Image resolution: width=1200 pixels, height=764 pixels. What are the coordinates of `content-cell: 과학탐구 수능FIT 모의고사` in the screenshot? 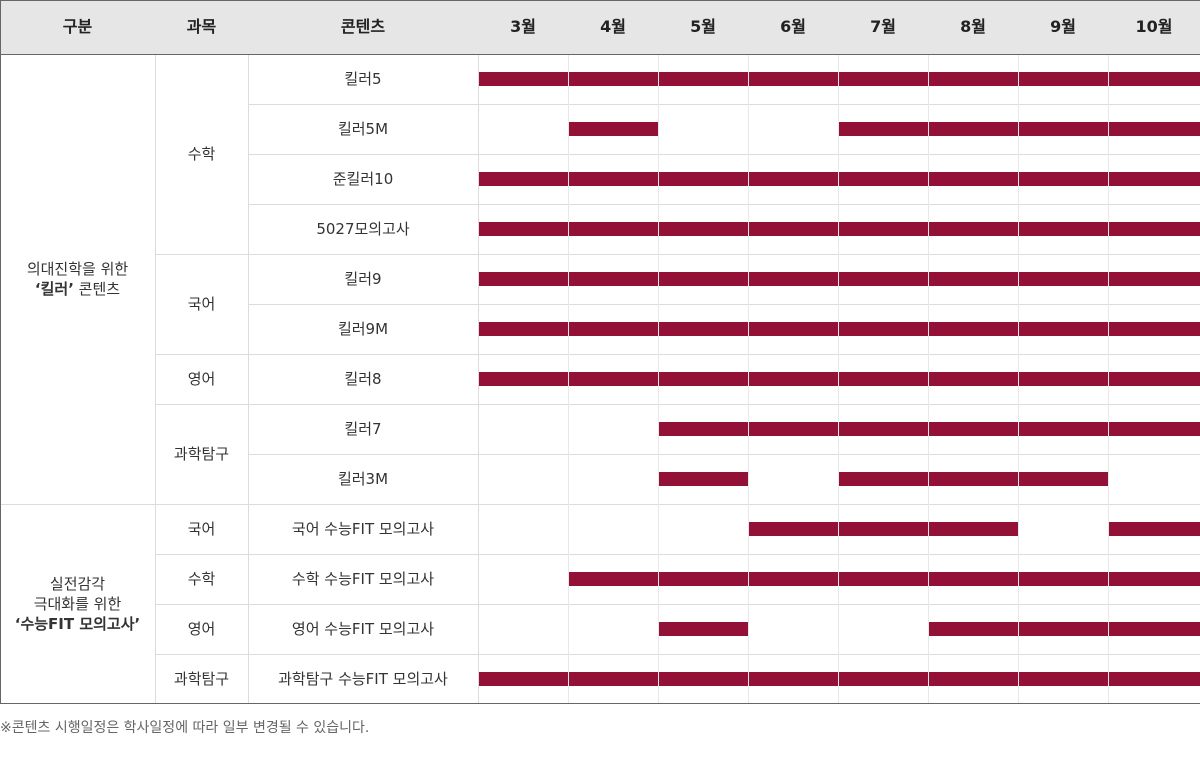 It's located at (363, 679).